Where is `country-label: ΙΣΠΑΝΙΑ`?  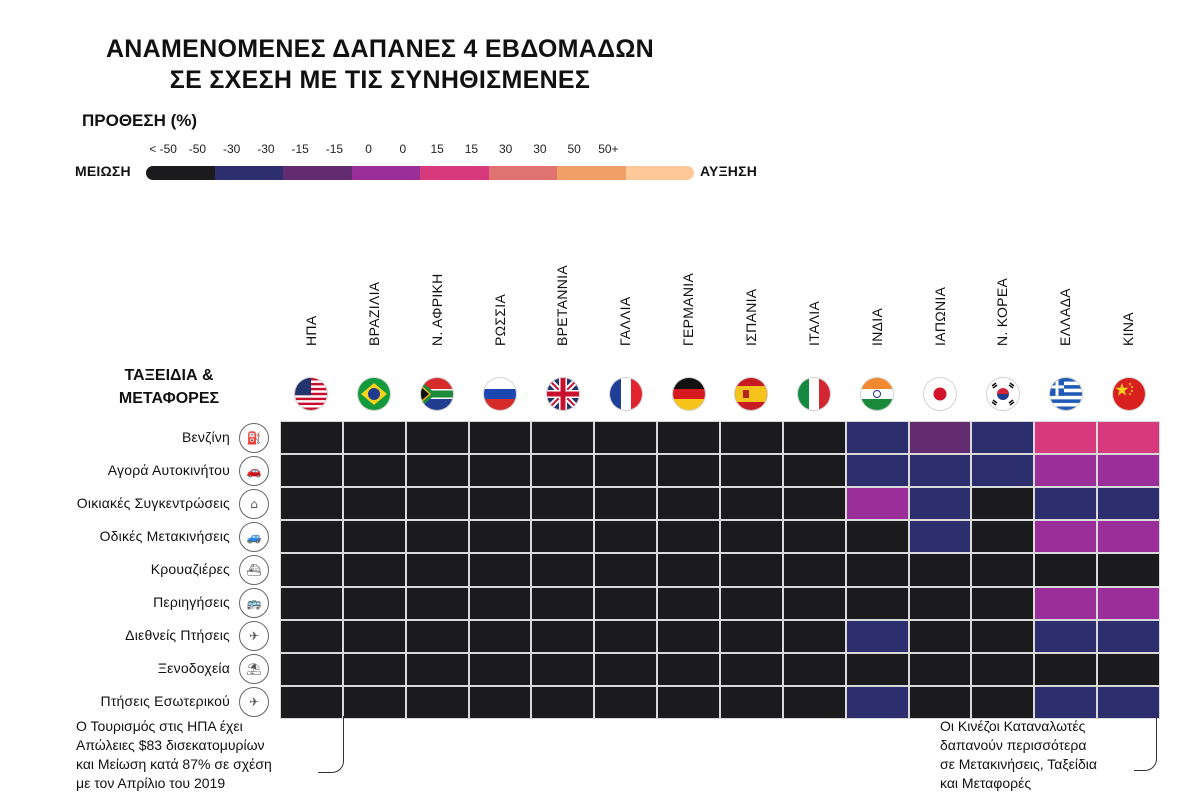 country-label: ΙΣΠΑΝΙΑ is located at coordinates (751, 317).